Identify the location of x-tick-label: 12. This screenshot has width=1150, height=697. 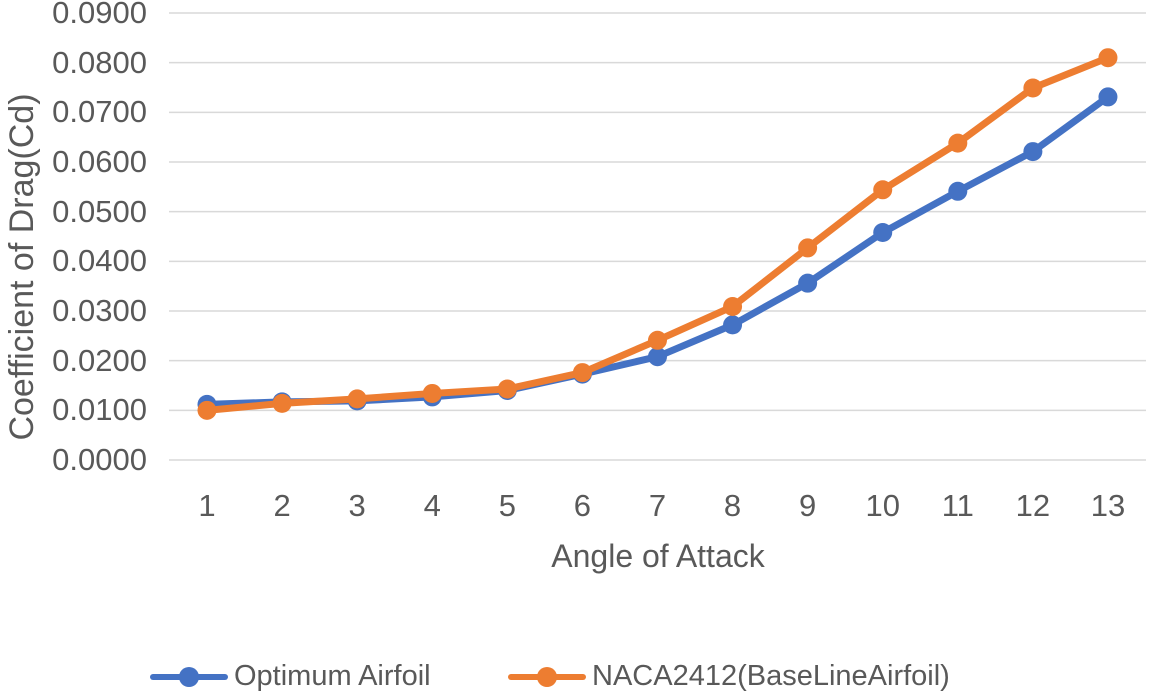
(1033, 505).